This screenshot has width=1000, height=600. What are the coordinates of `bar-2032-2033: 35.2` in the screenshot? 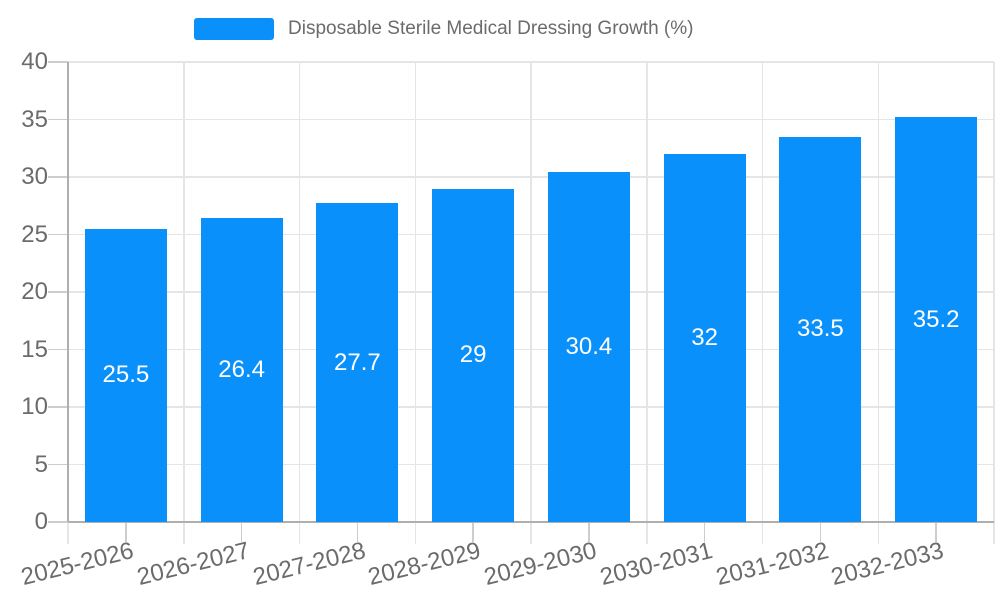 It's located at (936, 319).